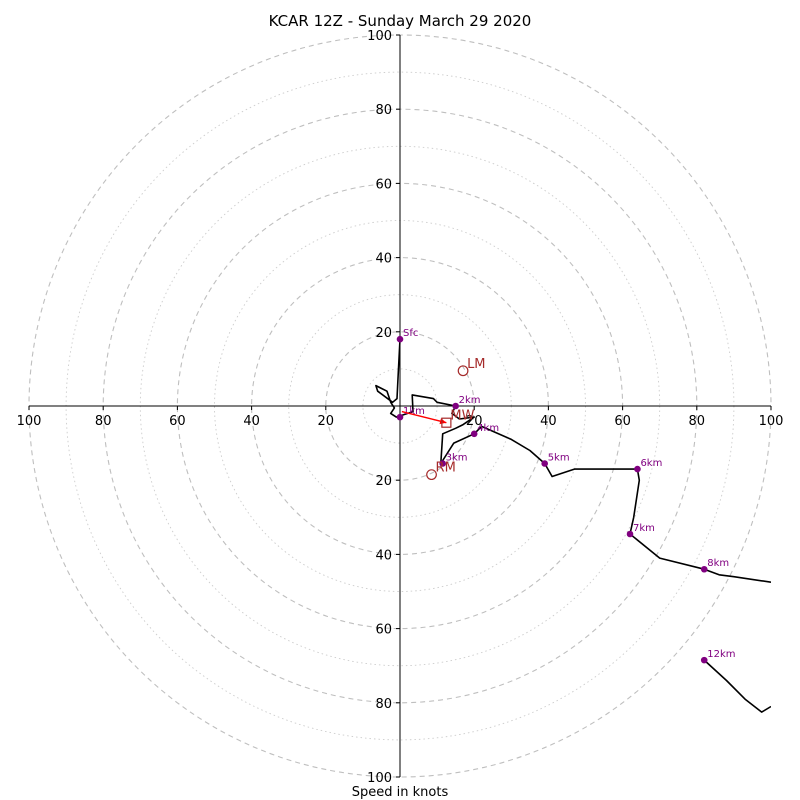 This screenshot has width=800, height=800. I want to click on storm-motion-label: MW, so click(462, 416).